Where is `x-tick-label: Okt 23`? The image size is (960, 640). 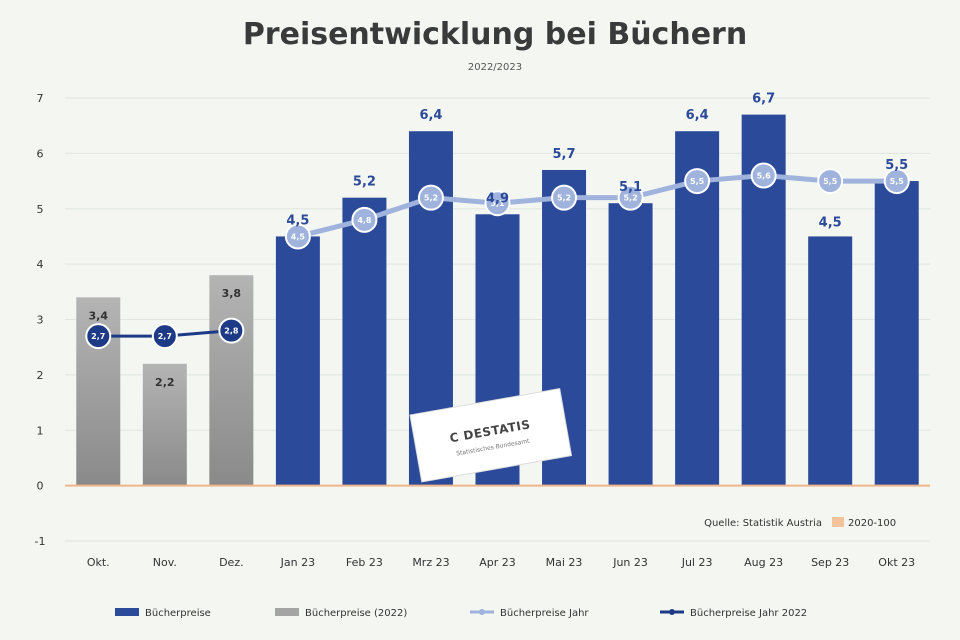 x-tick-label: Okt 23 is located at coordinates (896, 562).